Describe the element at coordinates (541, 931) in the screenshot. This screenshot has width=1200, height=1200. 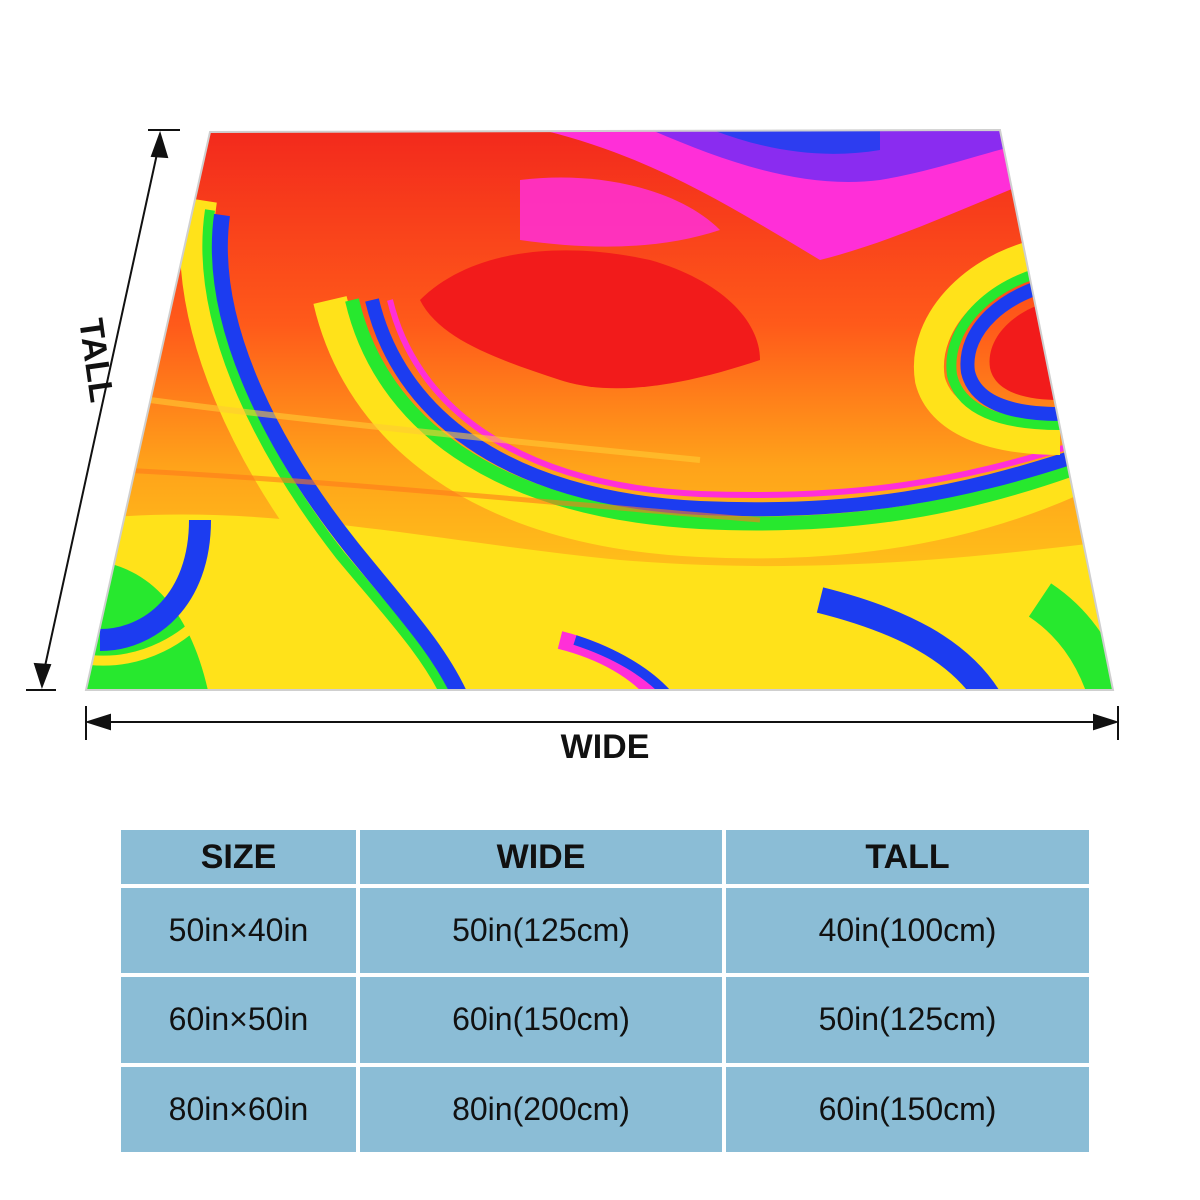
I see `wide-cell: 50in(125cm)` at that location.